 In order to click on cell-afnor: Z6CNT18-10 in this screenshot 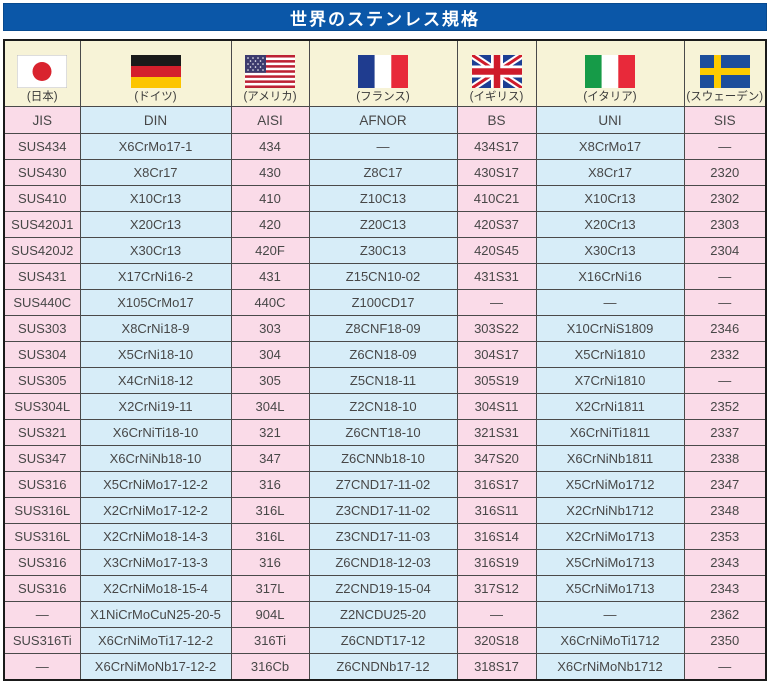, I will do `click(383, 432)`.